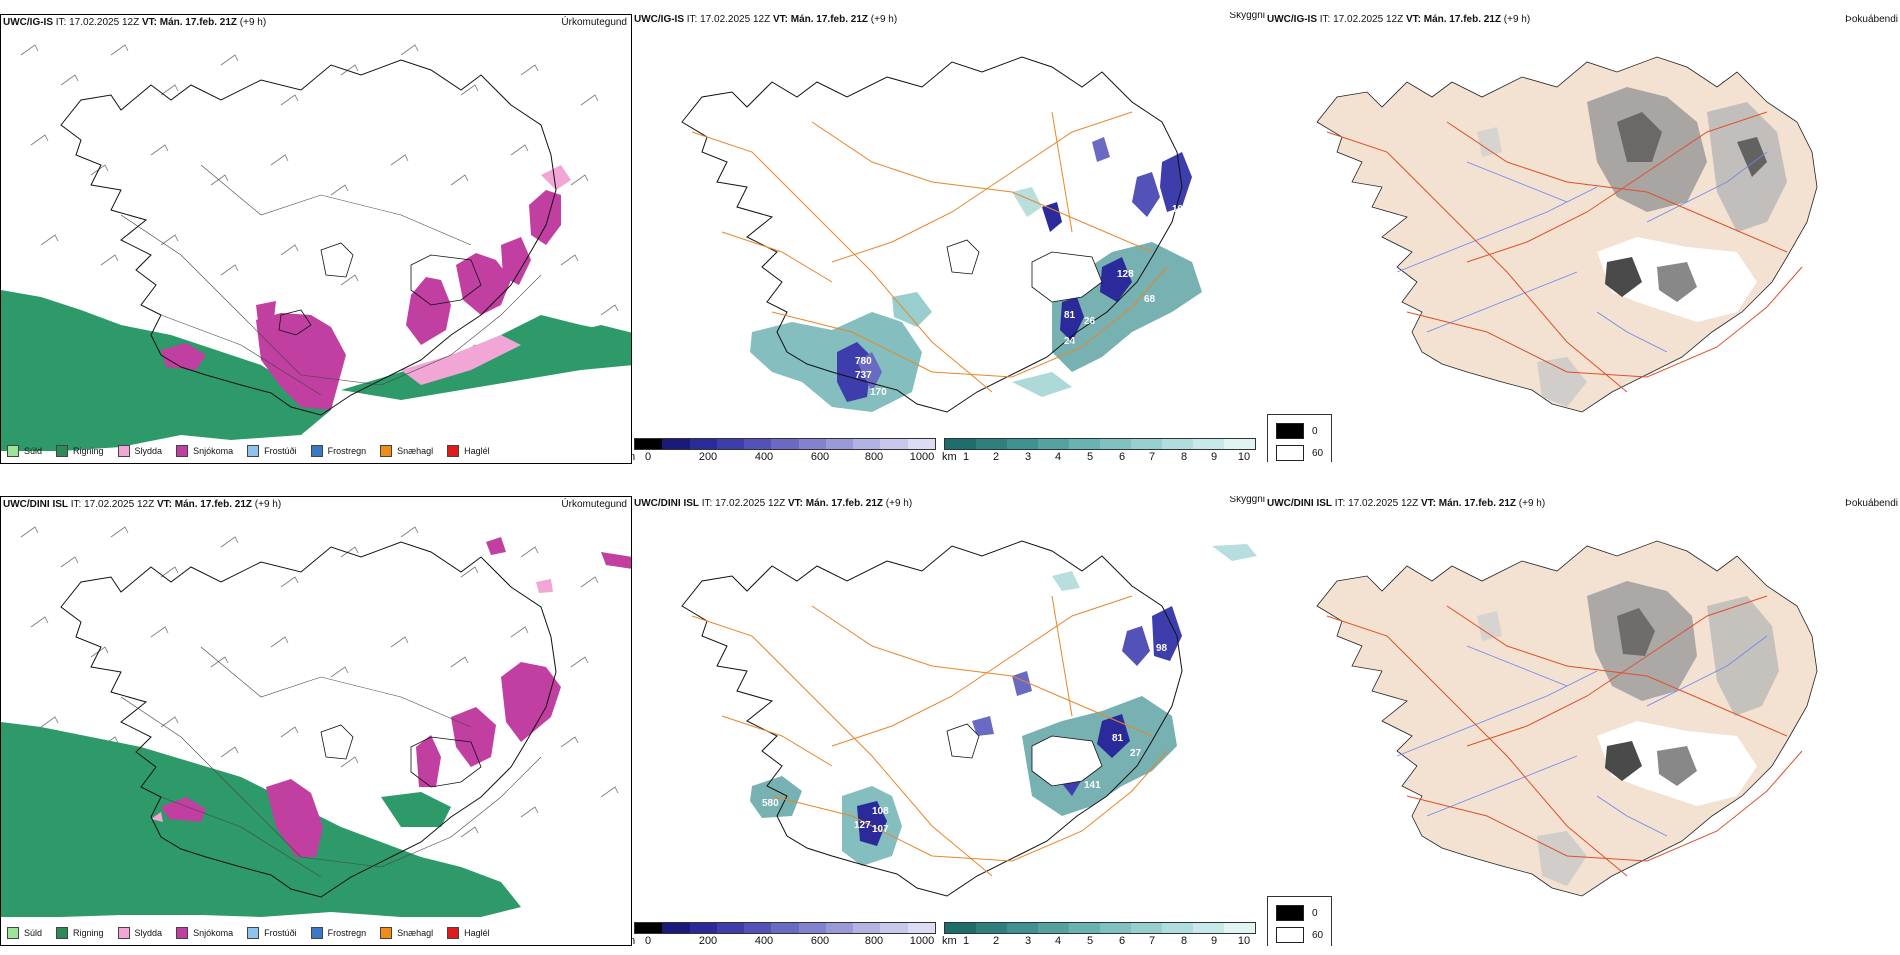 The height and width of the screenshot is (955, 1900). What do you see at coordinates (1315, 431) in the screenshot?
I see `fog-legend-label: 0` at bounding box center [1315, 431].